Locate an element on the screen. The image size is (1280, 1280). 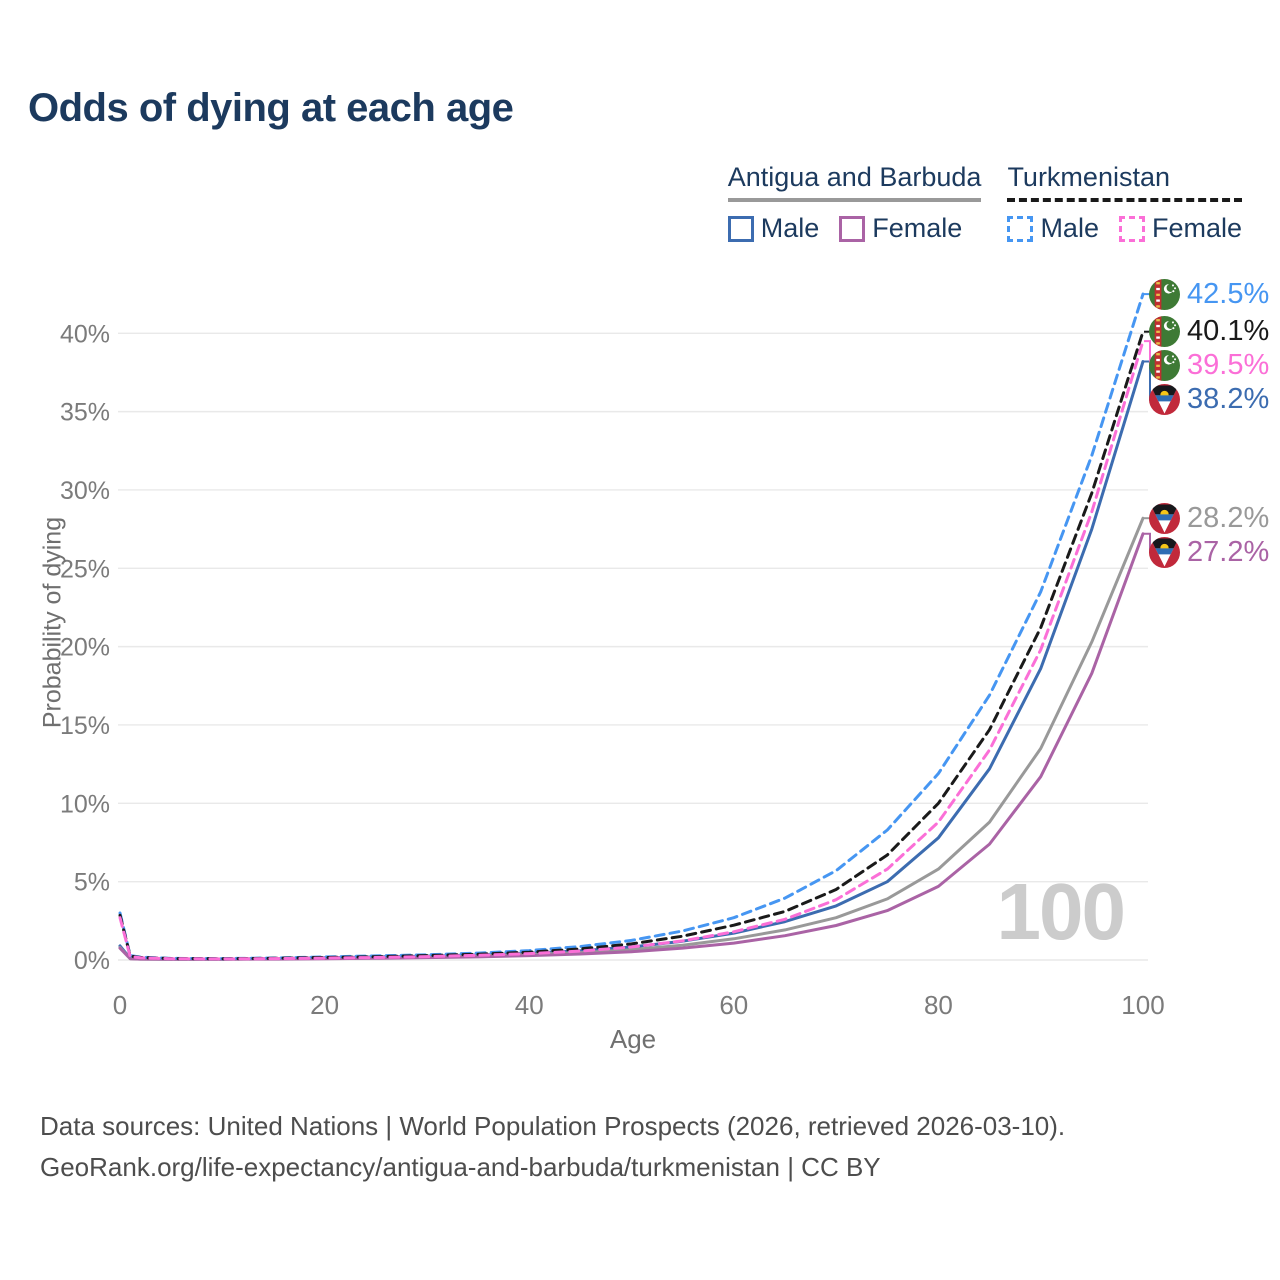
legend-entries-antigua-and-barbuda: Male Female is located at coordinates (854, 228).